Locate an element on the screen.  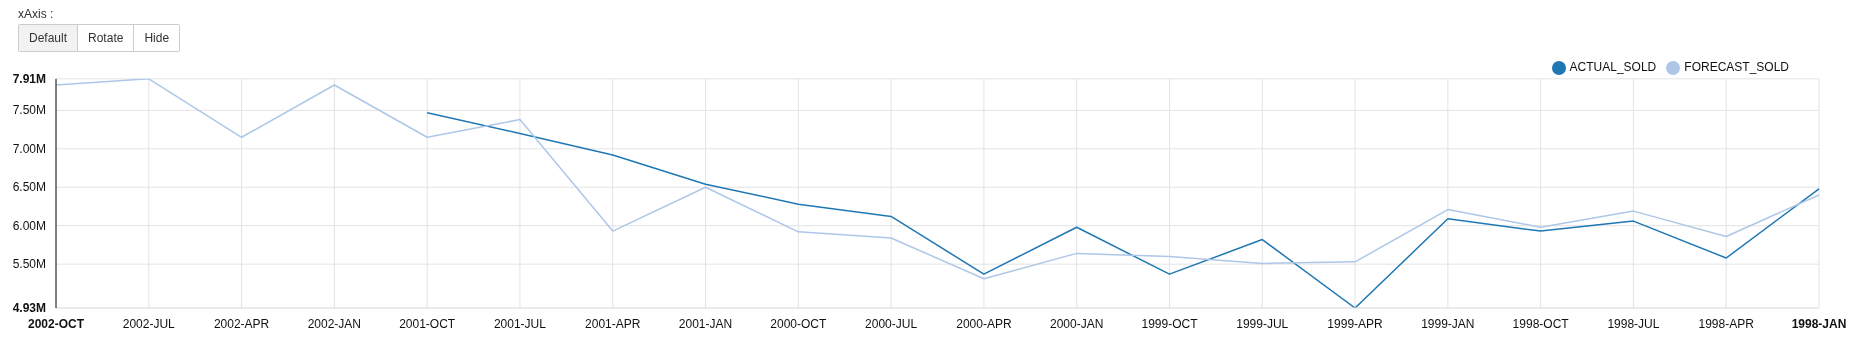
x-tick-label: 1999-JUL is located at coordinates (1262, 324).